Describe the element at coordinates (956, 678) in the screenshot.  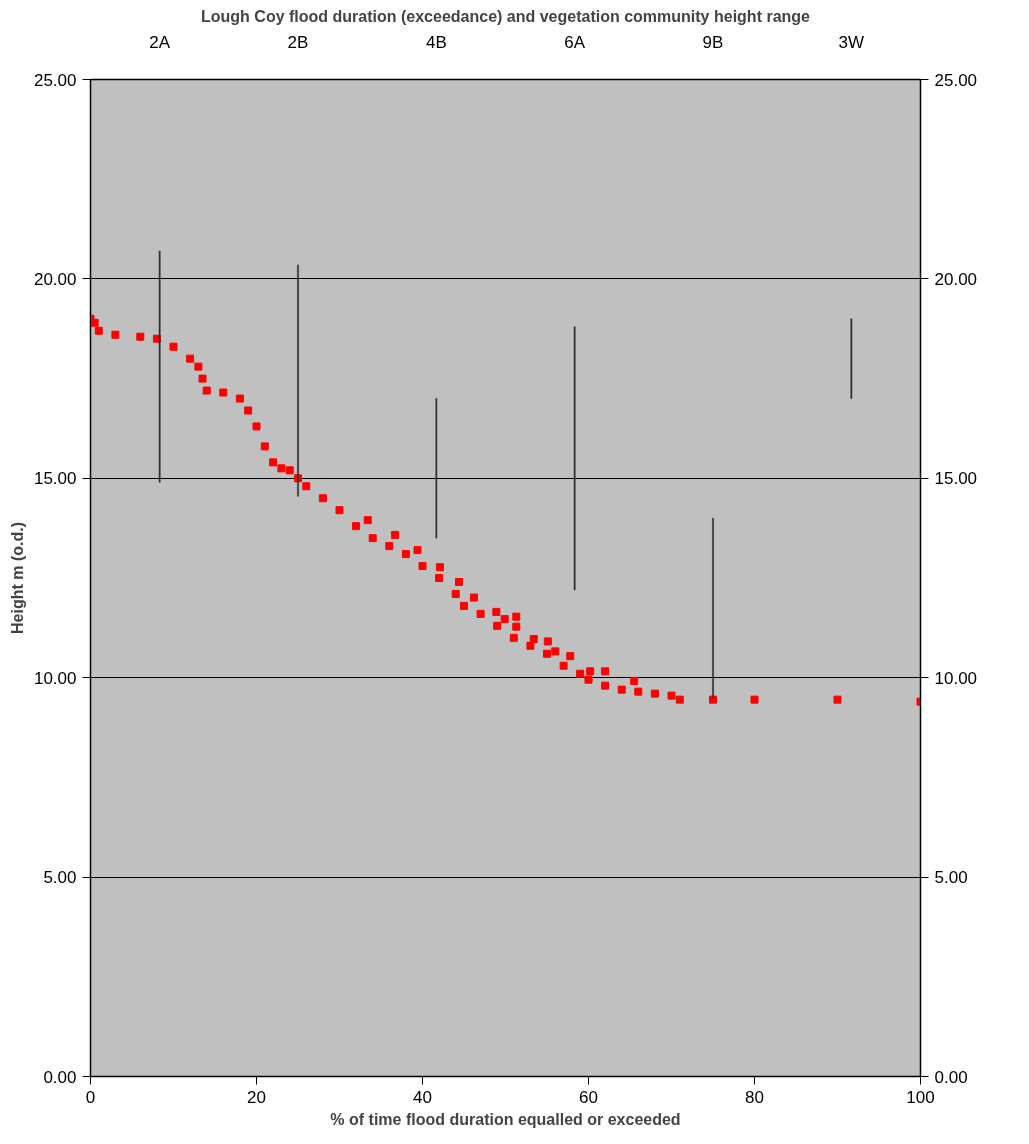
I see `y2-tick-label: 10.00` at that location.